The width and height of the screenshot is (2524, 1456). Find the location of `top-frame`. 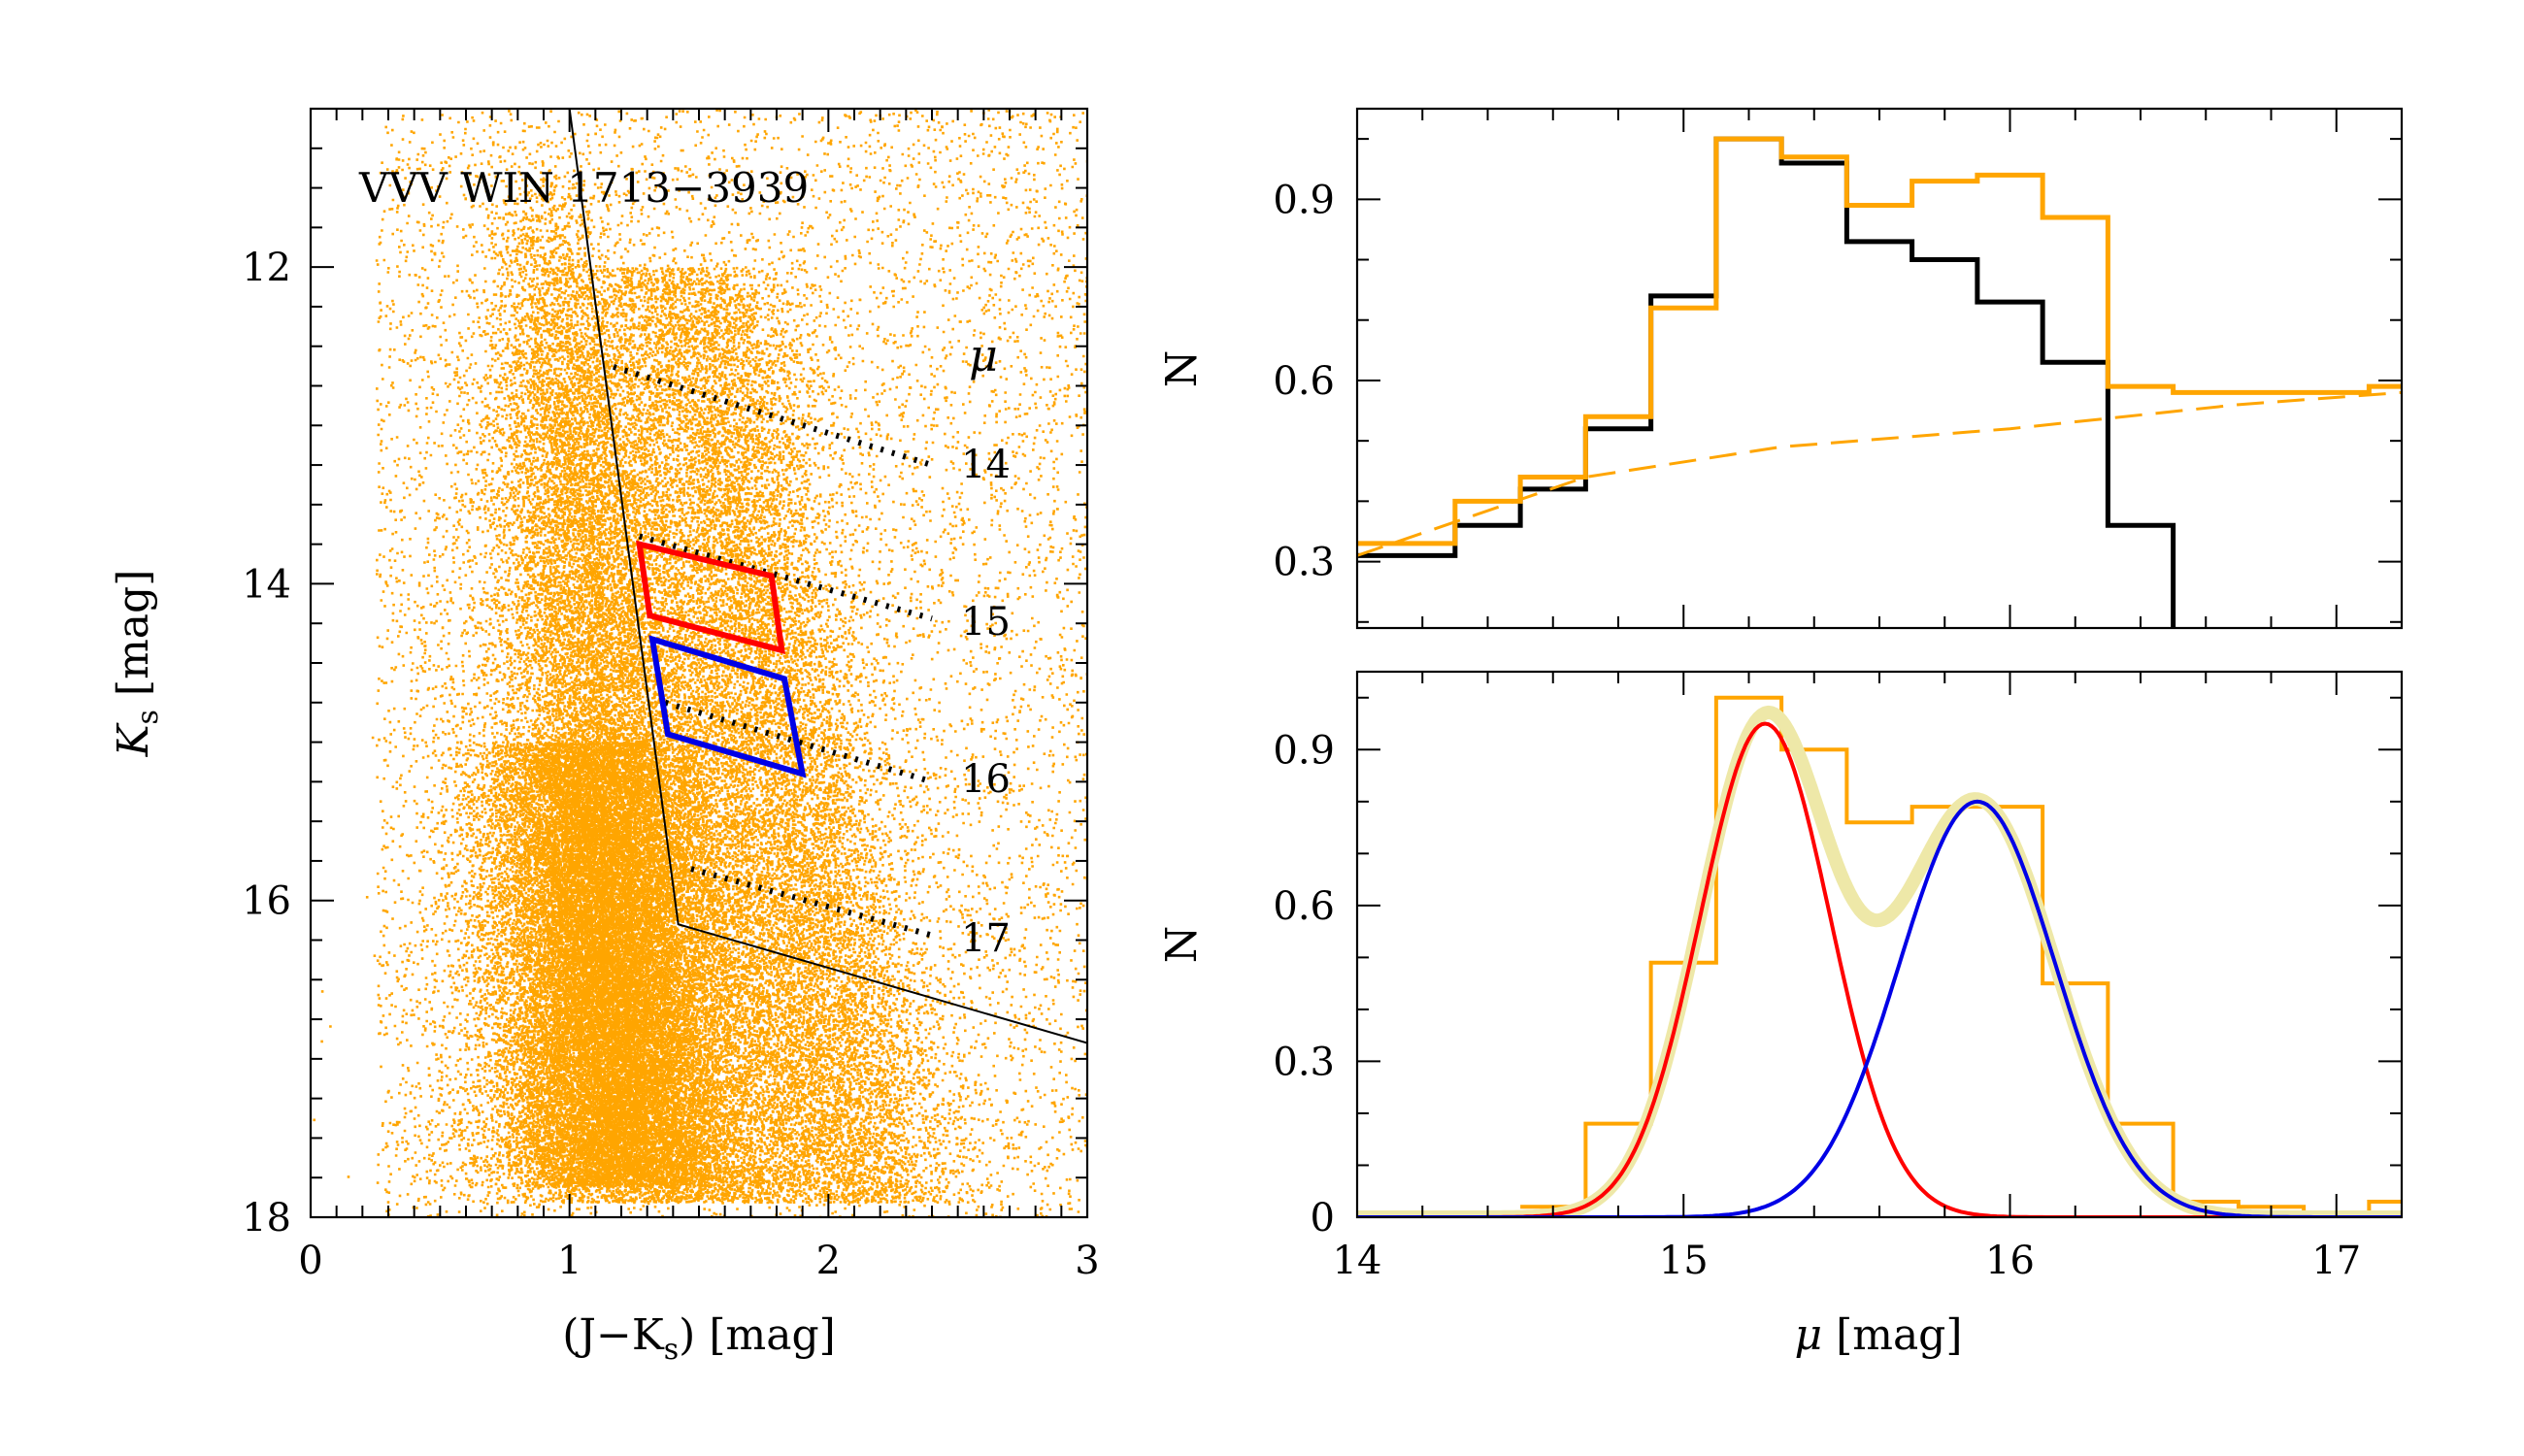

top-frame is located at coordinates (1879, 368).